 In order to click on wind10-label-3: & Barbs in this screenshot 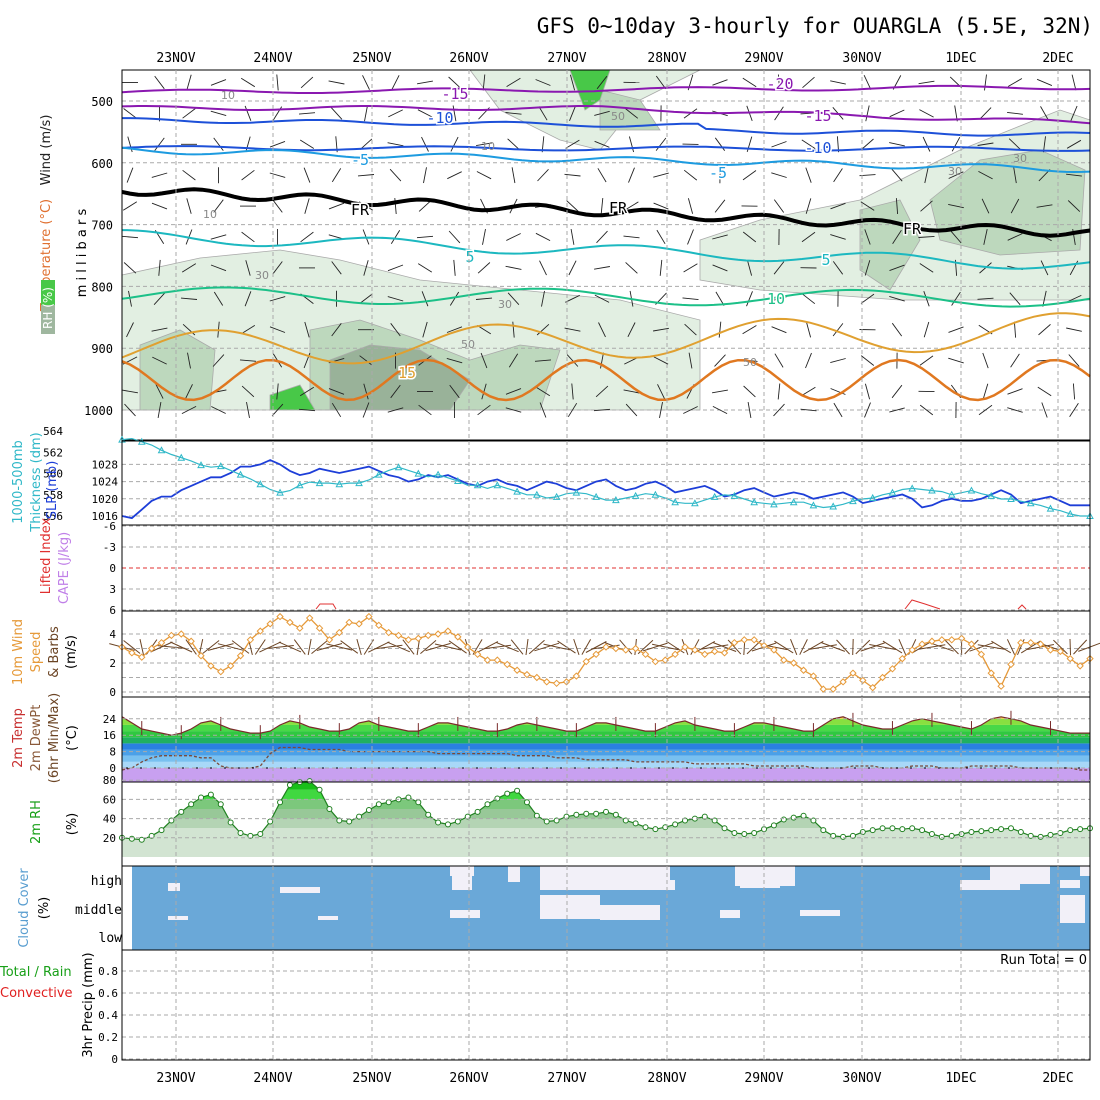, I will do `click(54, 652)`.